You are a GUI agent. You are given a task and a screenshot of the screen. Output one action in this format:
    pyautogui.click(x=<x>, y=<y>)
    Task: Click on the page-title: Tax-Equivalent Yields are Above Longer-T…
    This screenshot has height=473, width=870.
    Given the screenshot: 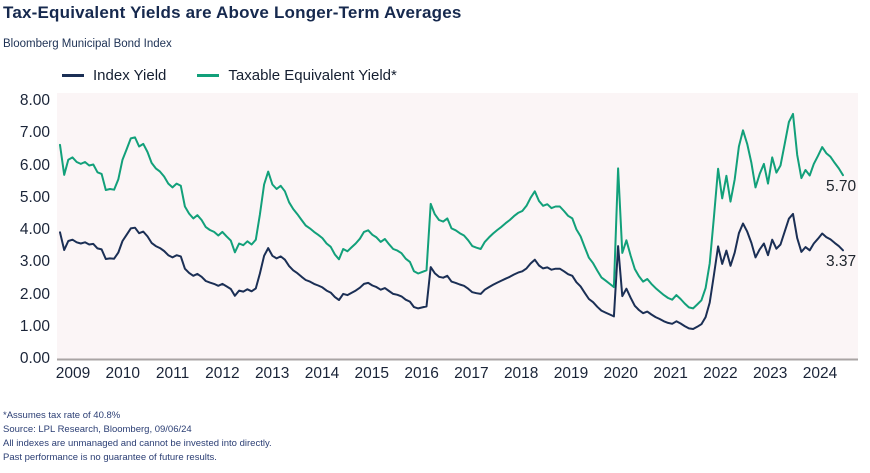 What is the action you would take?
    pyautogui.click(x=232, y=12)
    